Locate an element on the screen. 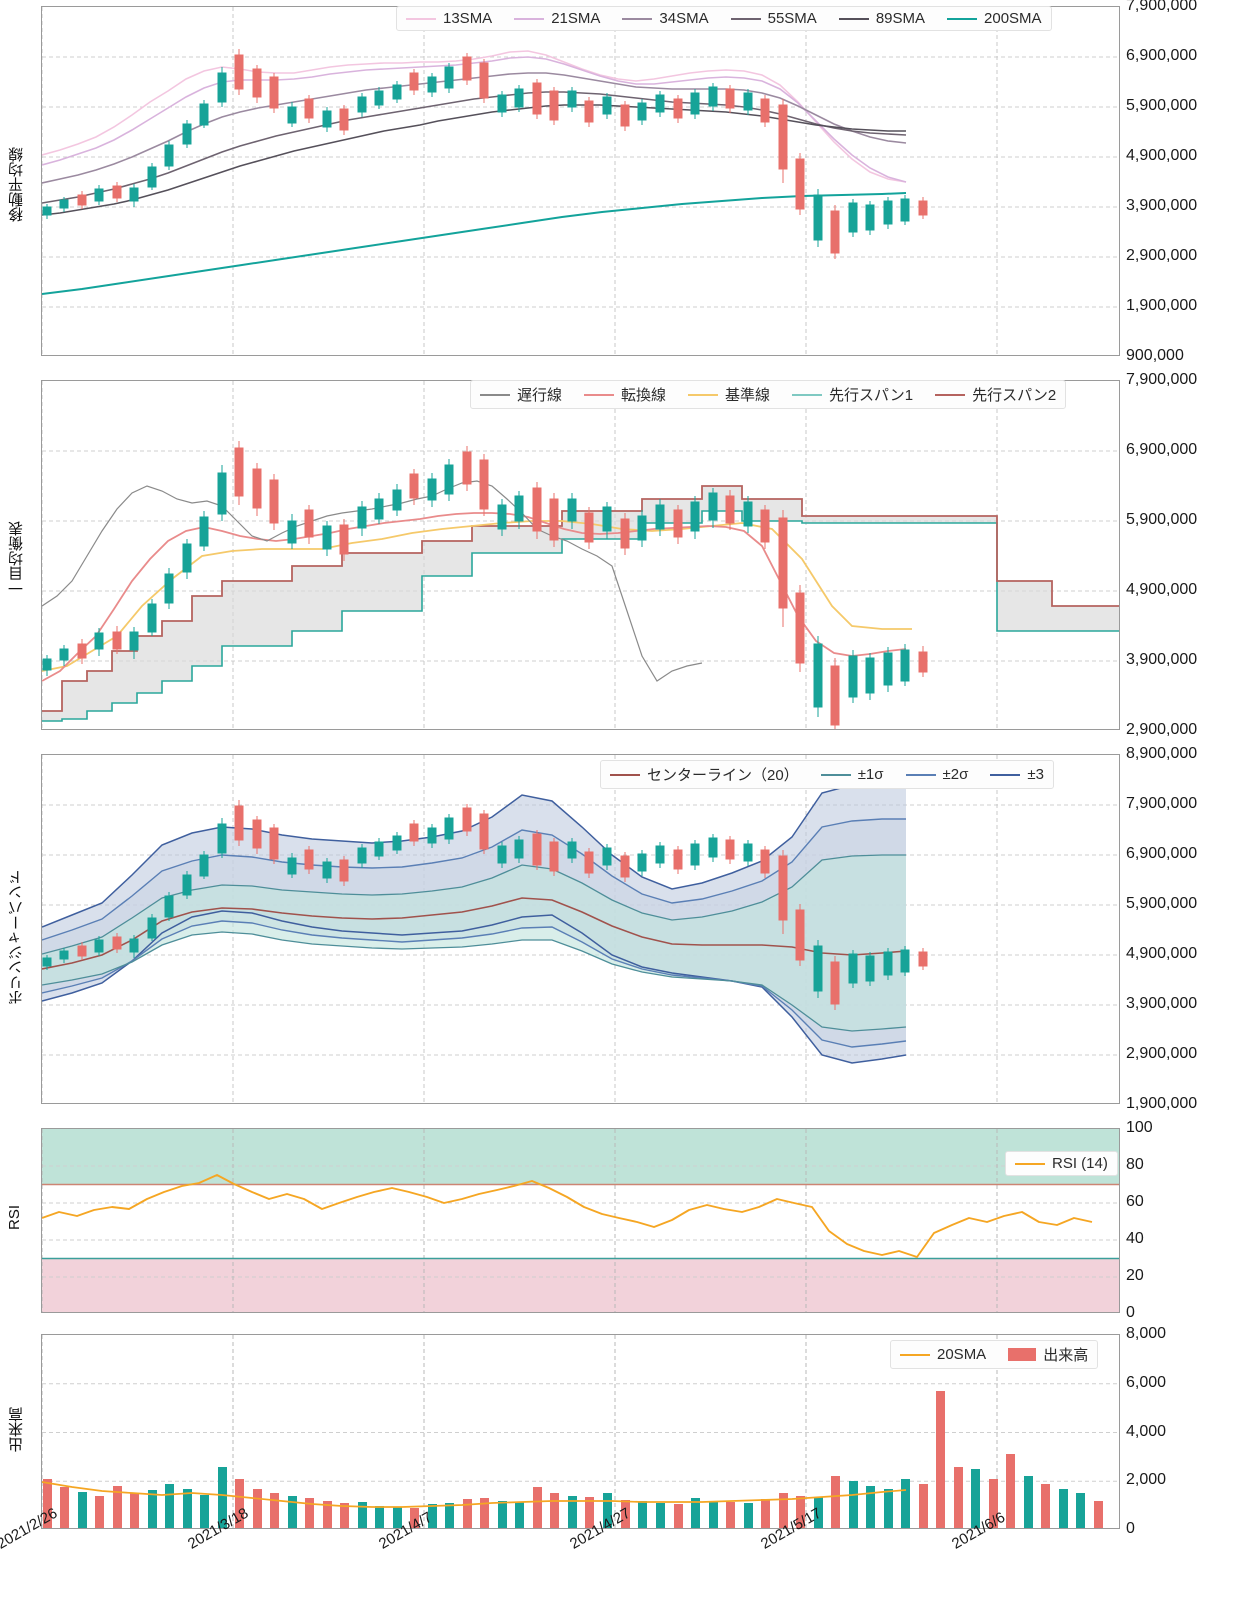 This screenshot has width=1238, height=1600. legend-label-rsi: RSI (14) is located at coordinates (1080, 1163).